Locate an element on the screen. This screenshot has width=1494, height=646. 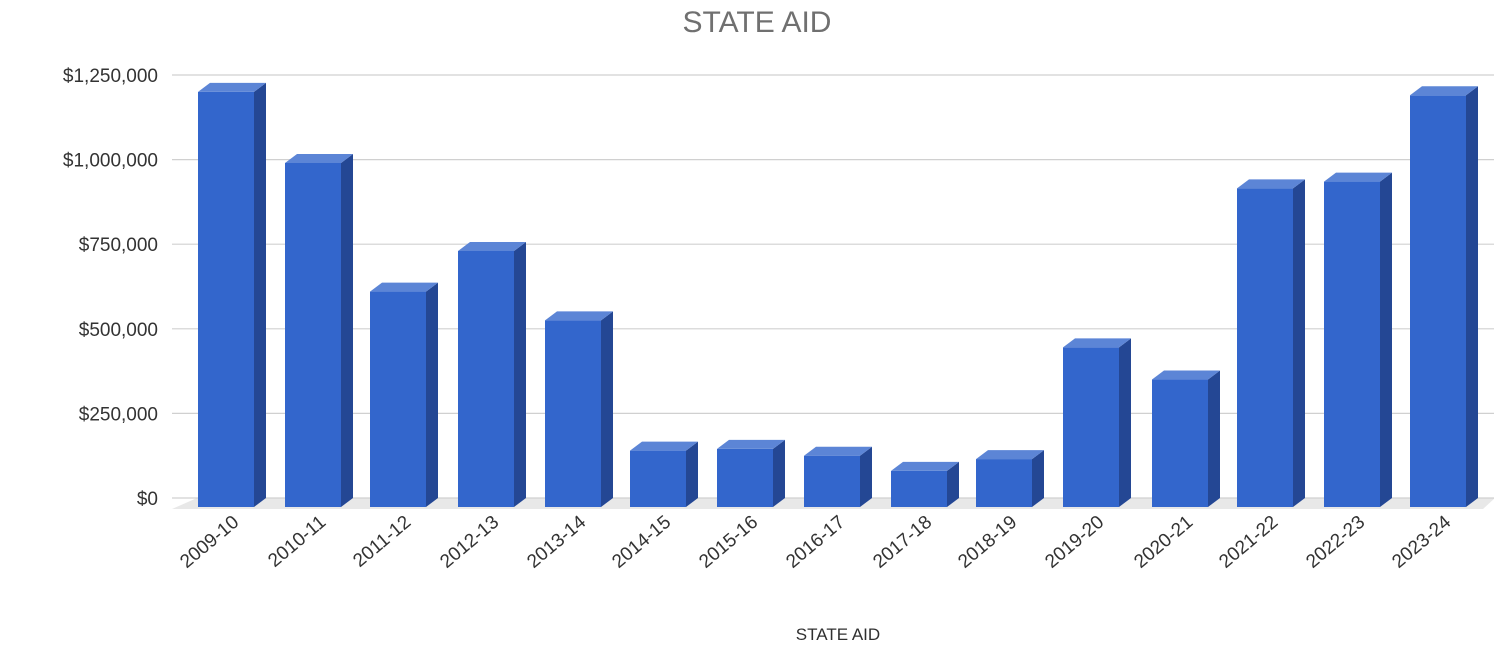
x-tick-label: 2014-15 is located at coordinates (641, 542).